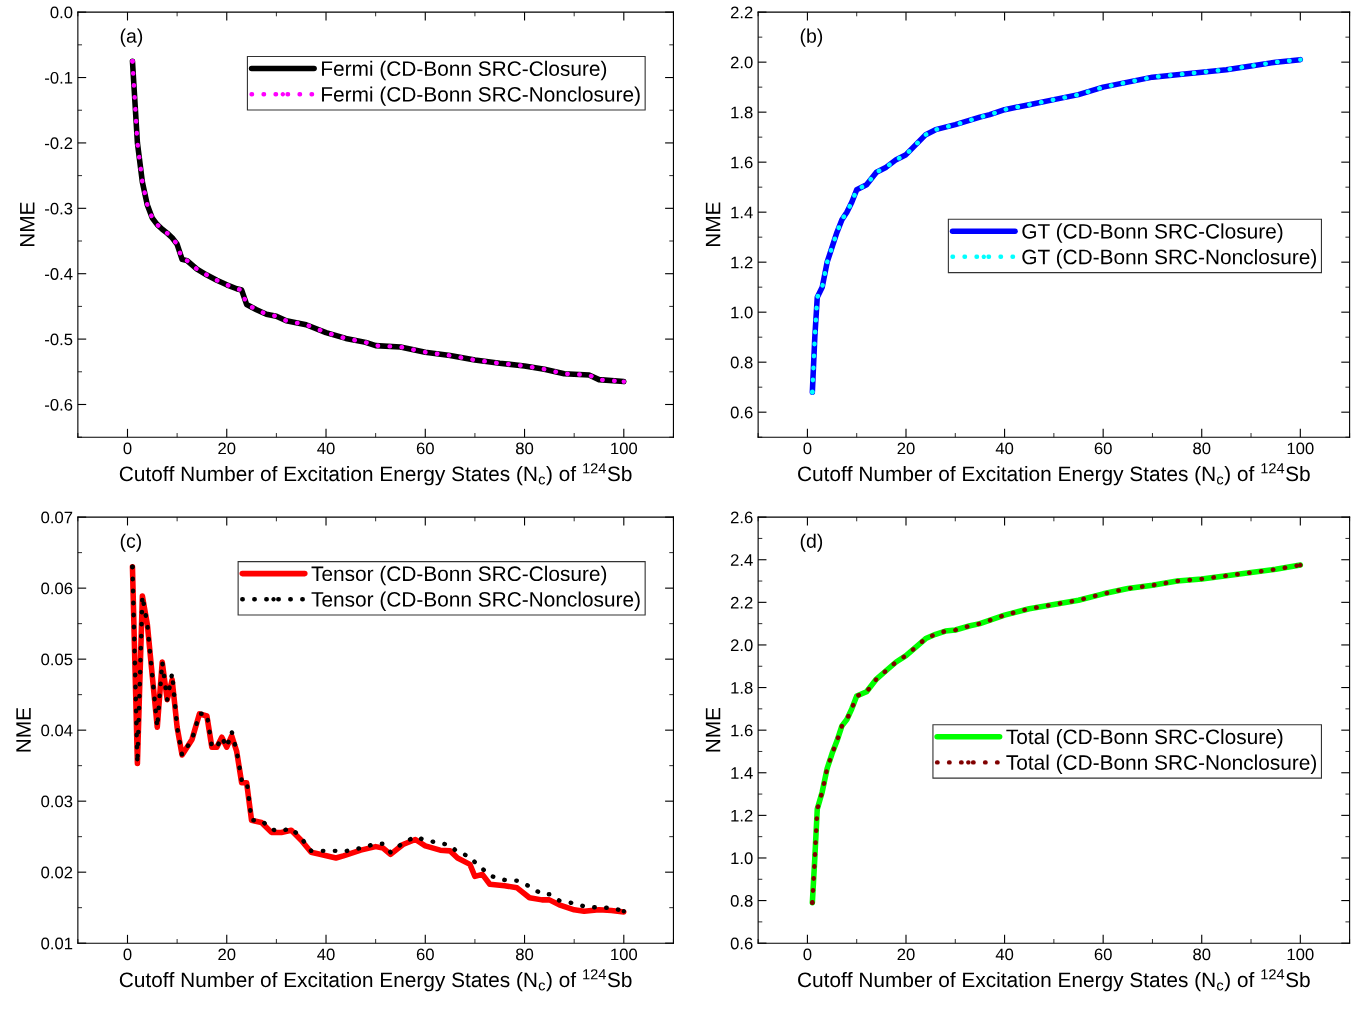 This screenshot has width=1366, height=1012. Describe the element at coordinates (1161, 764) in the screenshot. I see `legend-label: Total (CD-Bonn SRC-Nonclosure)` at that location.